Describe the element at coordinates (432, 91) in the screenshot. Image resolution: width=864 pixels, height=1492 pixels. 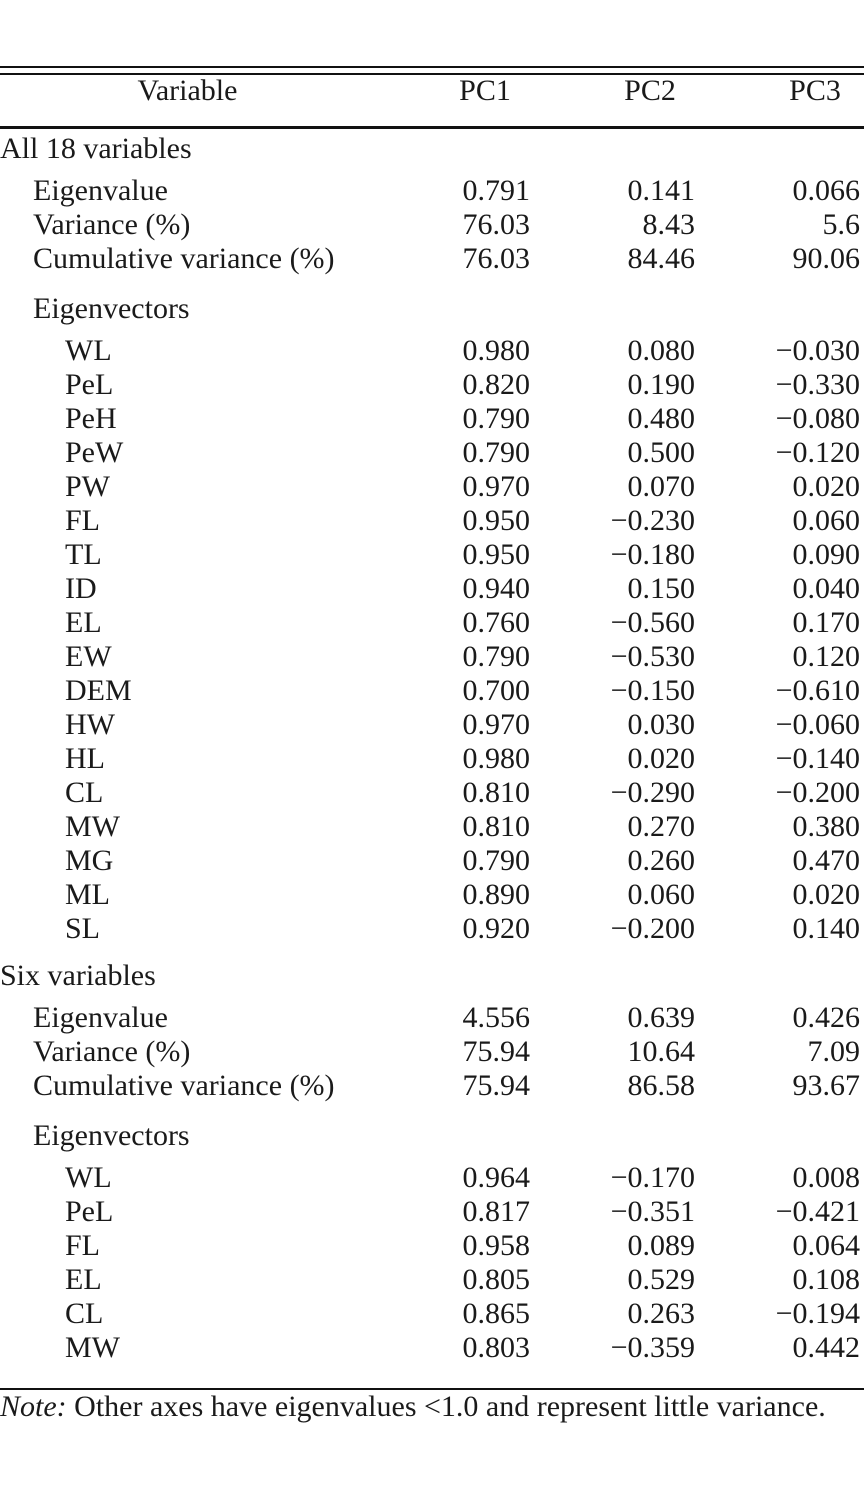
I see `table-header: Variable PC1 PC2 PC3` at that location.